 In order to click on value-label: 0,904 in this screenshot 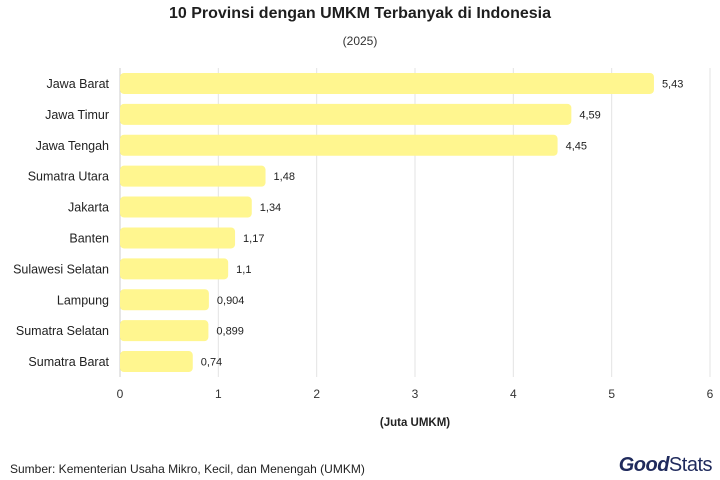, I will do `click(231, 301)`.